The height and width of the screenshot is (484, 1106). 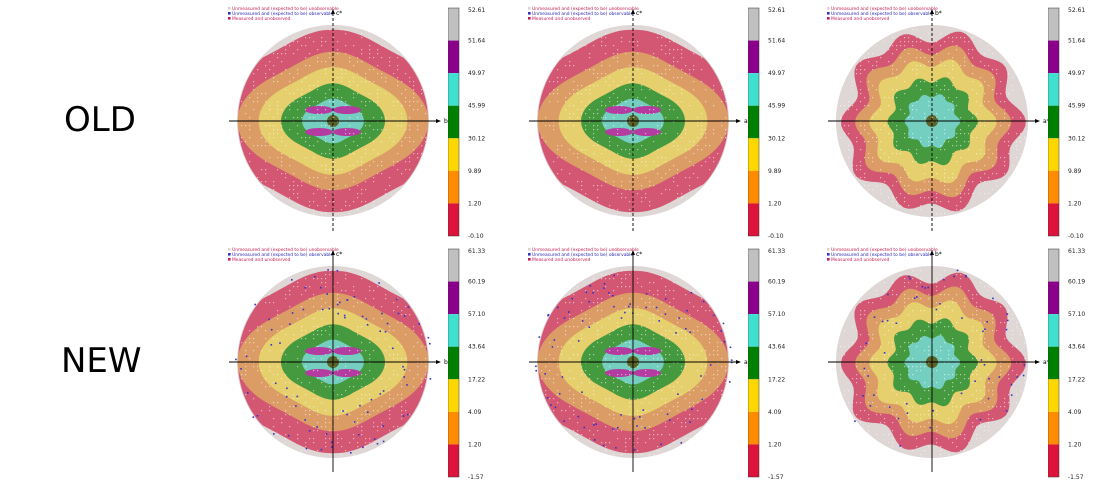 What do you see at coordinates (475, 171) in the screenshot?
I see `colorbar-tick-label: 9.89` at bounding box center [475, 171].